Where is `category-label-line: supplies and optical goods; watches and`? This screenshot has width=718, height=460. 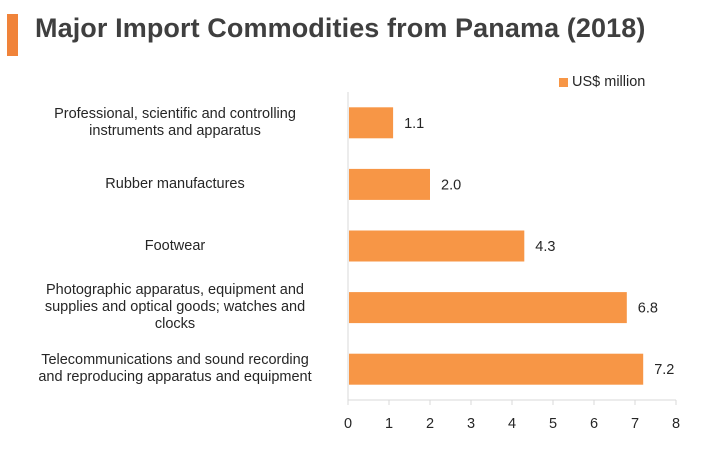
category-label-line: supplies and optical goods; watches and is located at coordinates (175, 307).